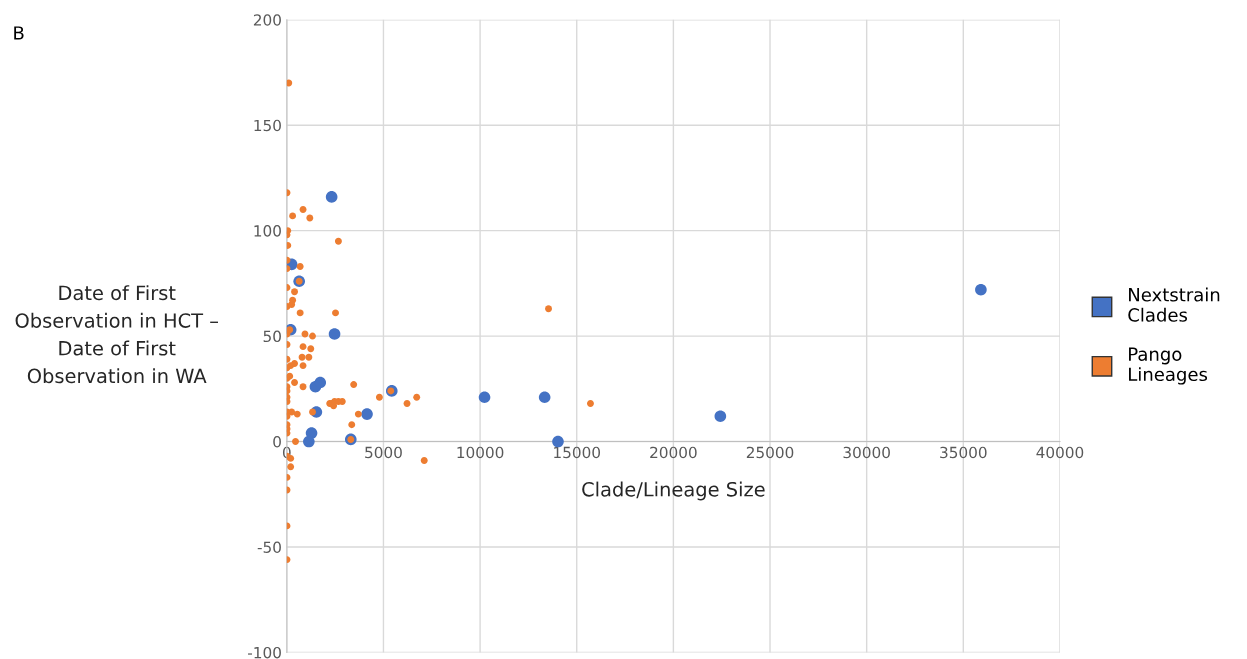 The width and height of the screenshot is (1247, 659). I want to click on legend-label: Nextstrain Clades, so click(1174, 304).